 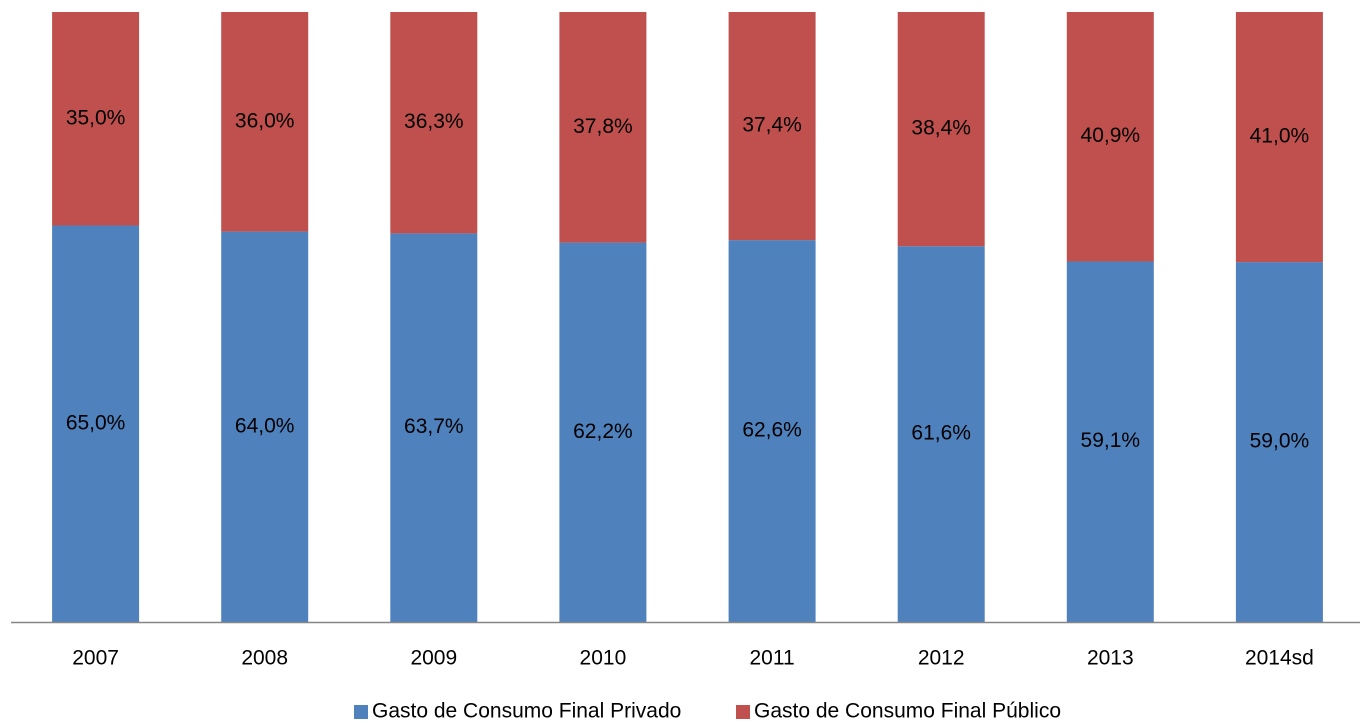 I want to click on bar-privado-2009, so click(x=434, y=427).